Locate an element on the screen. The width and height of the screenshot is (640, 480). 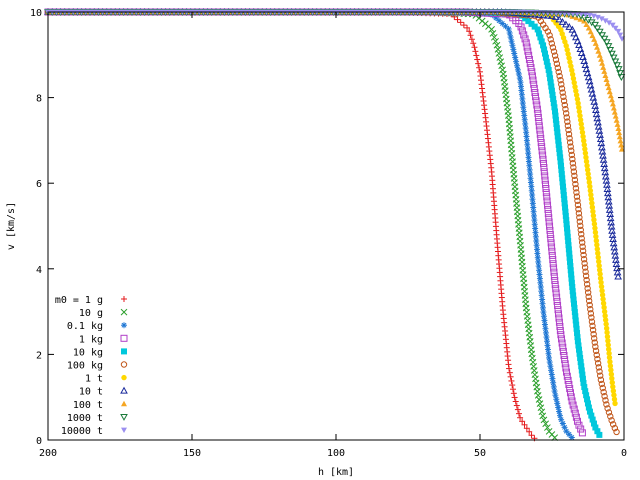
legend-label: 1 kg is located at coordinates (91, 339).